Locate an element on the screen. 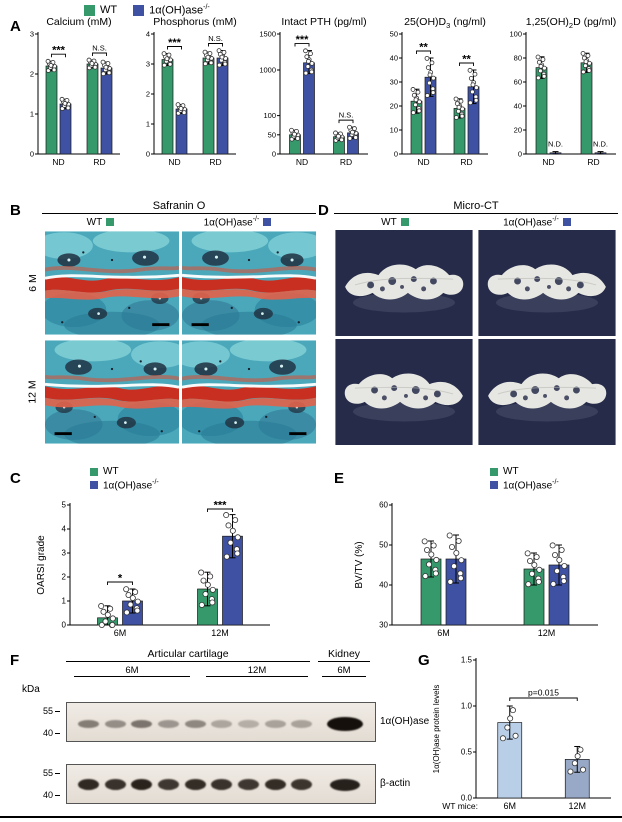 The width and height of the screenshot is (622, 822). kda-label: kDa is located at coordinates (31, 689).